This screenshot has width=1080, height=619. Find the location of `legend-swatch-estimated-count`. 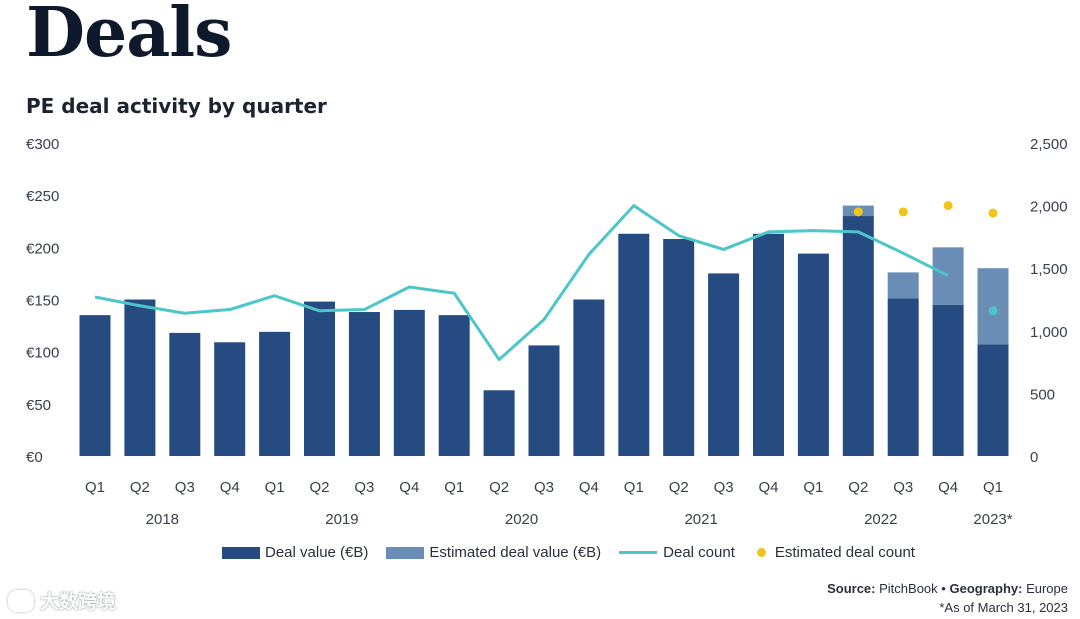

legend-swatch-estimated-count is located at coordinates (761, 552).